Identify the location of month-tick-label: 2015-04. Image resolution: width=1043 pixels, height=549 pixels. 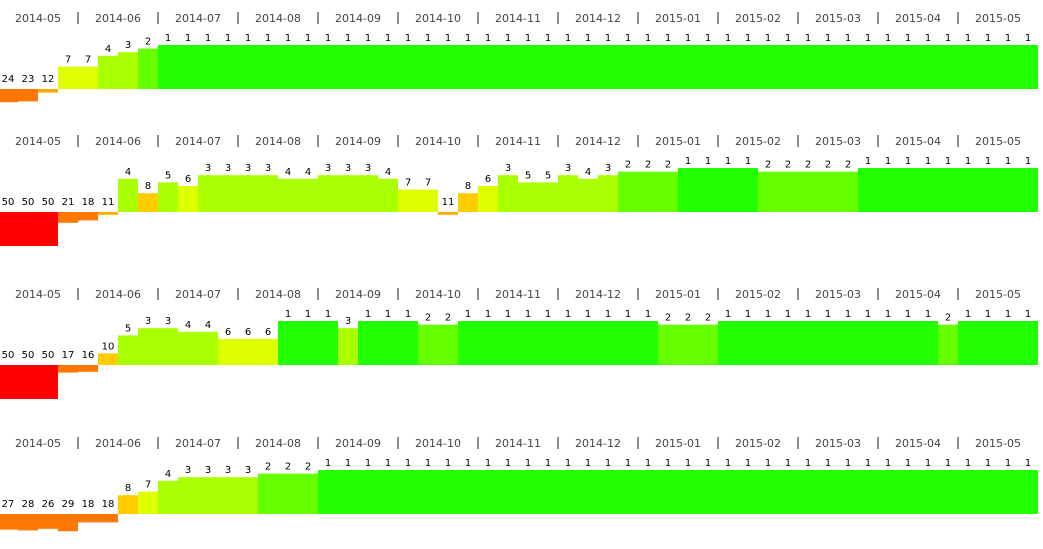
(918, 141).